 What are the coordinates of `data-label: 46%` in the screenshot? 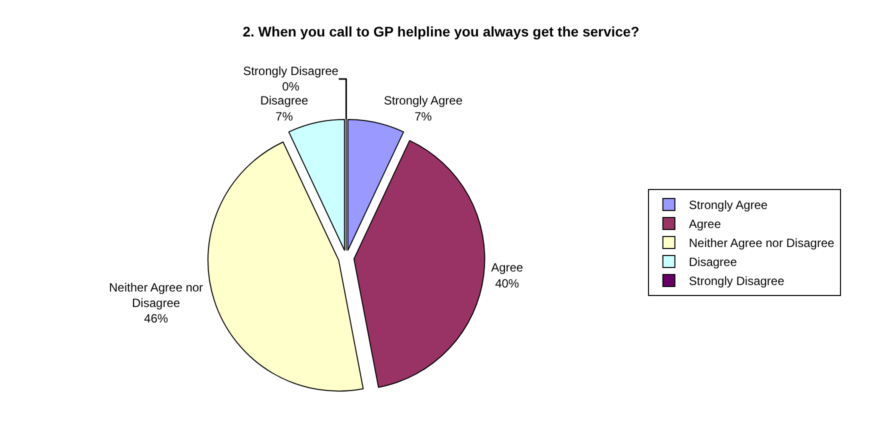 It's located at (156, 318).